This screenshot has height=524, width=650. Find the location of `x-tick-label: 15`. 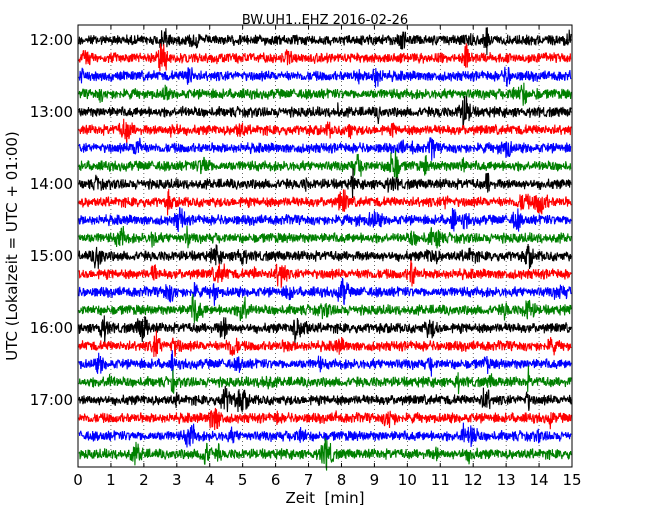

x-tick-label: 15 is located at coordinates (571, 480).